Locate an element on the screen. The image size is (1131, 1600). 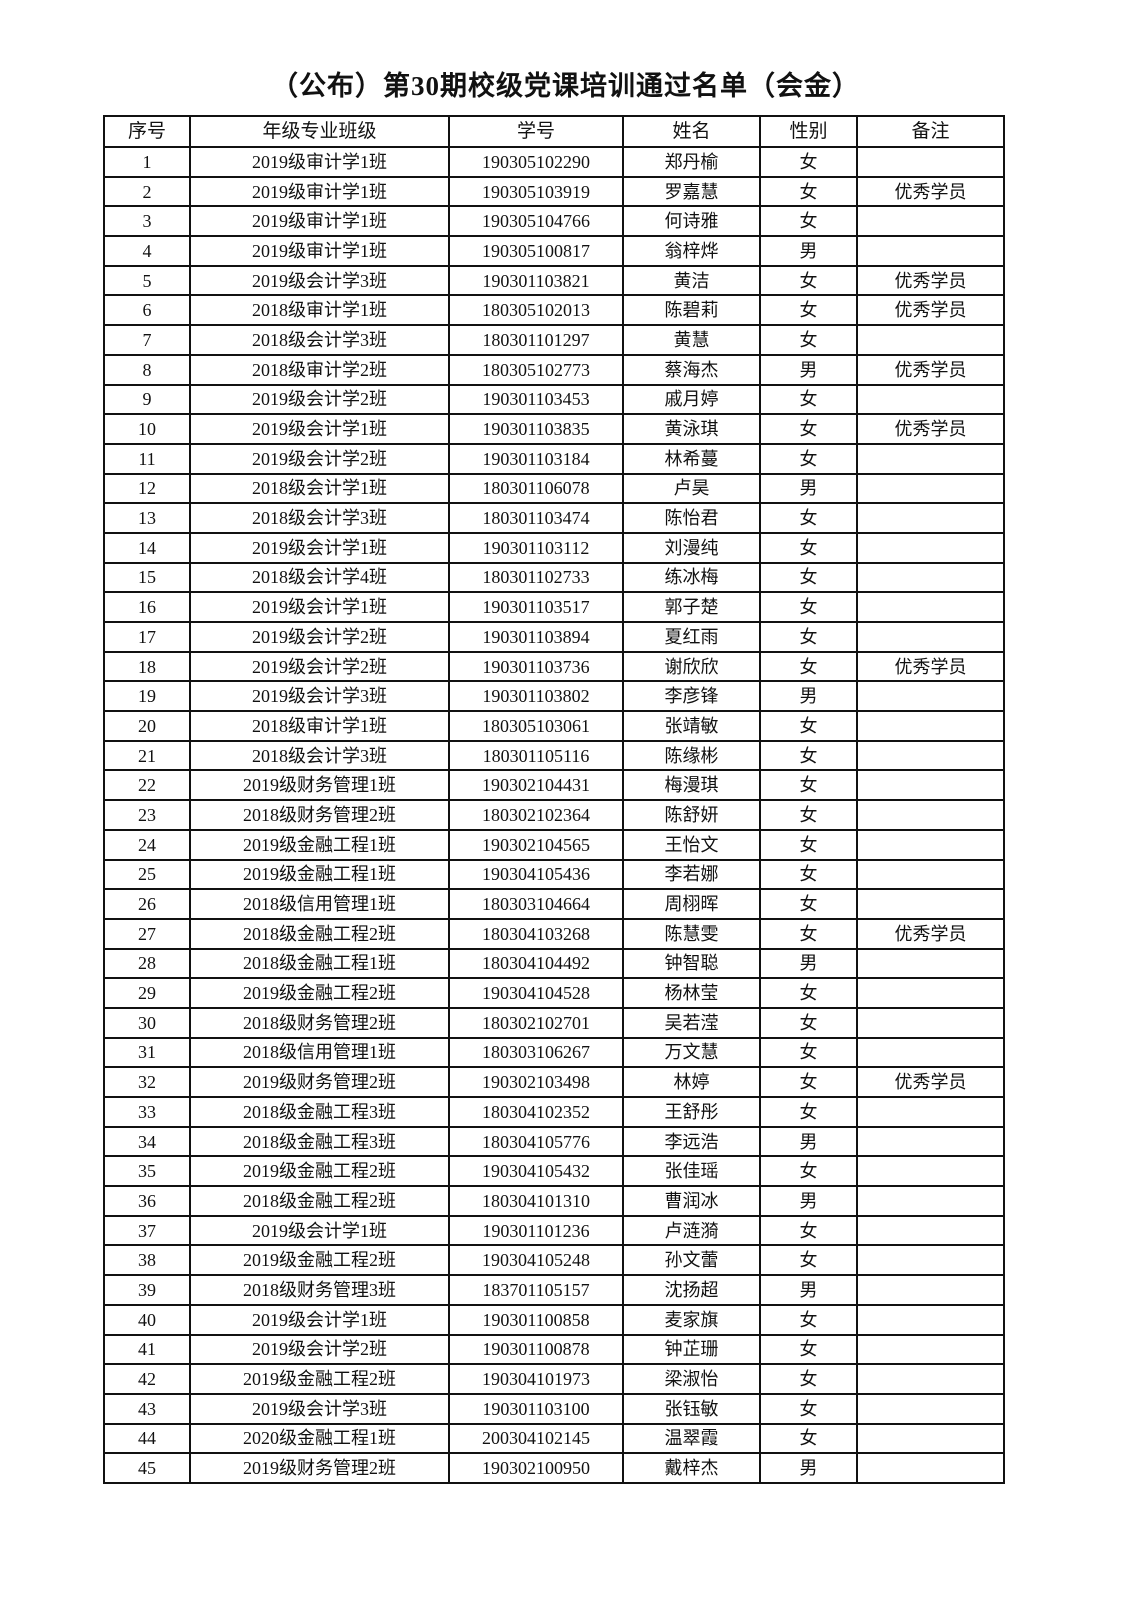
table-row: 24 2019级金融工程1班 190302104565 王怡文女 is located at coordinates (554, 844).